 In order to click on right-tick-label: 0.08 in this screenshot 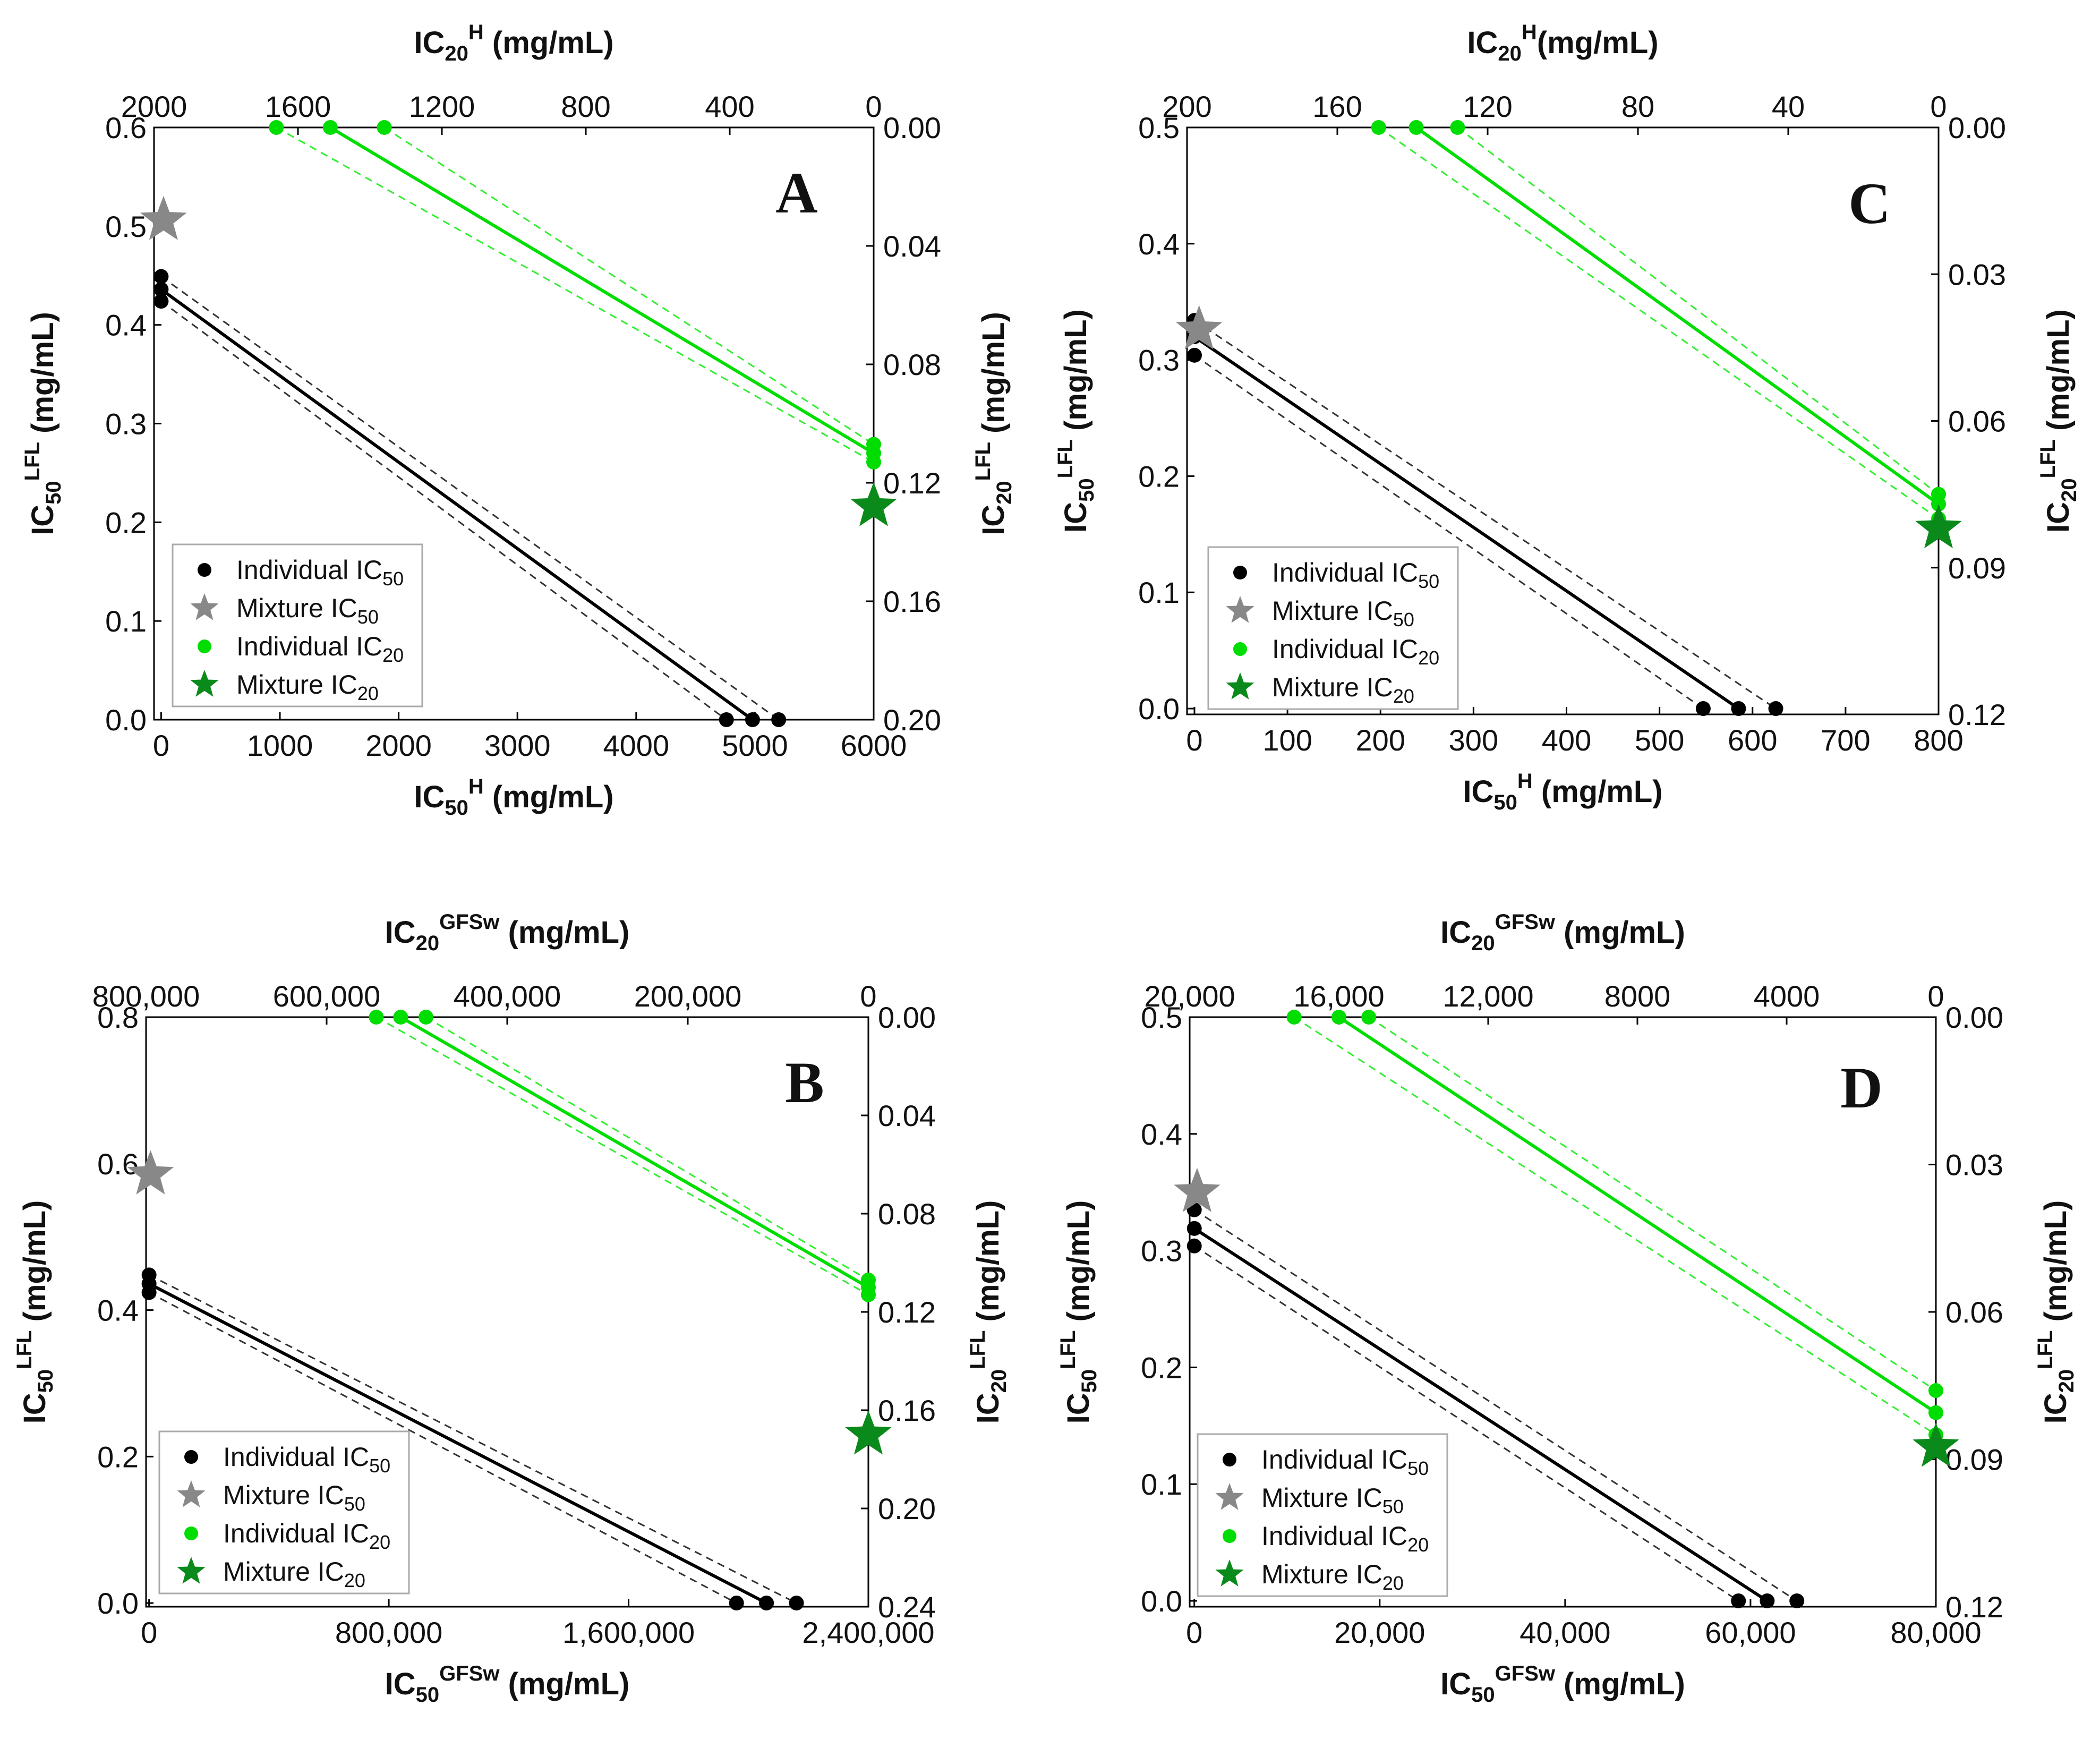, I will do `click(907, 1214)`.